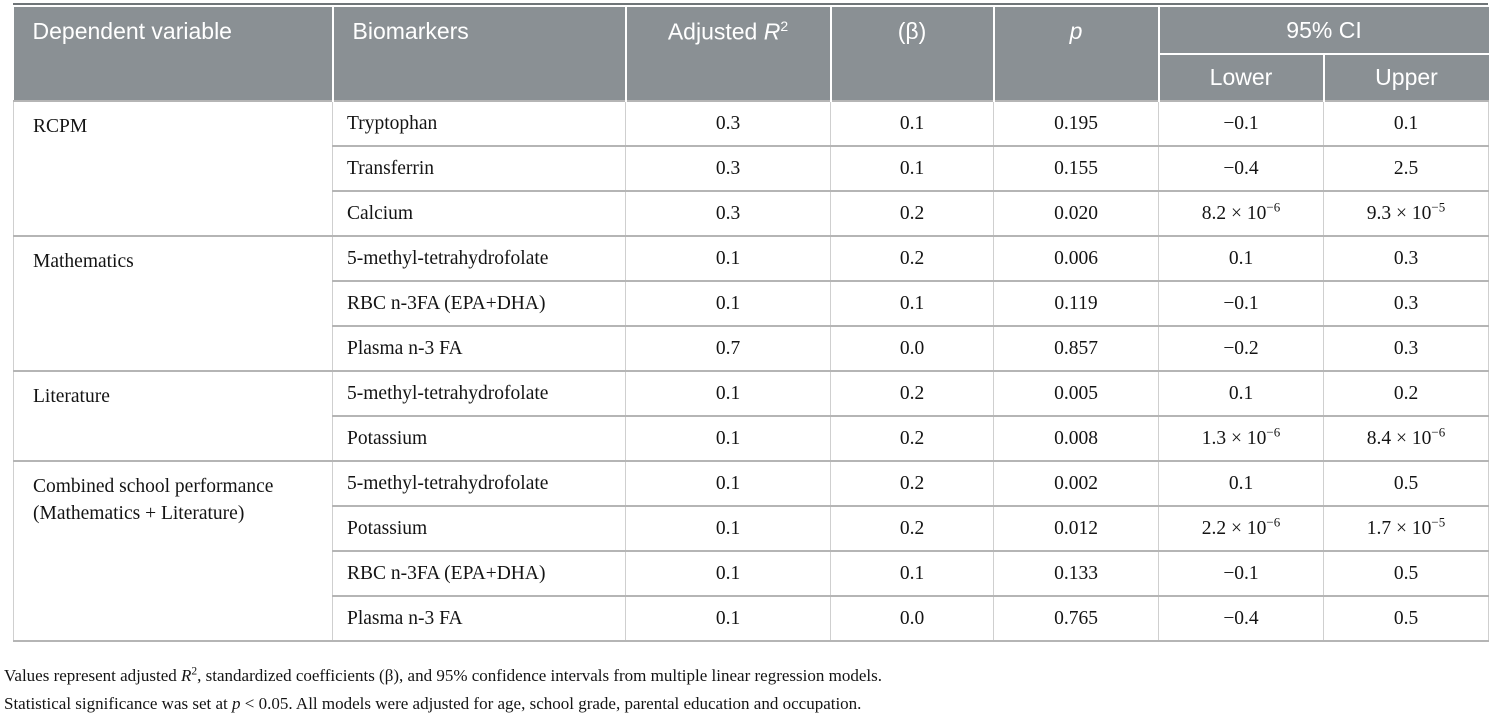 The width and height of the screenshot is (1492, 717). Describe the element at coordinates (1406, 438) in the screenshot. I see `ci-upper-cell: 8.4 × 10⁻⁶` at that location.